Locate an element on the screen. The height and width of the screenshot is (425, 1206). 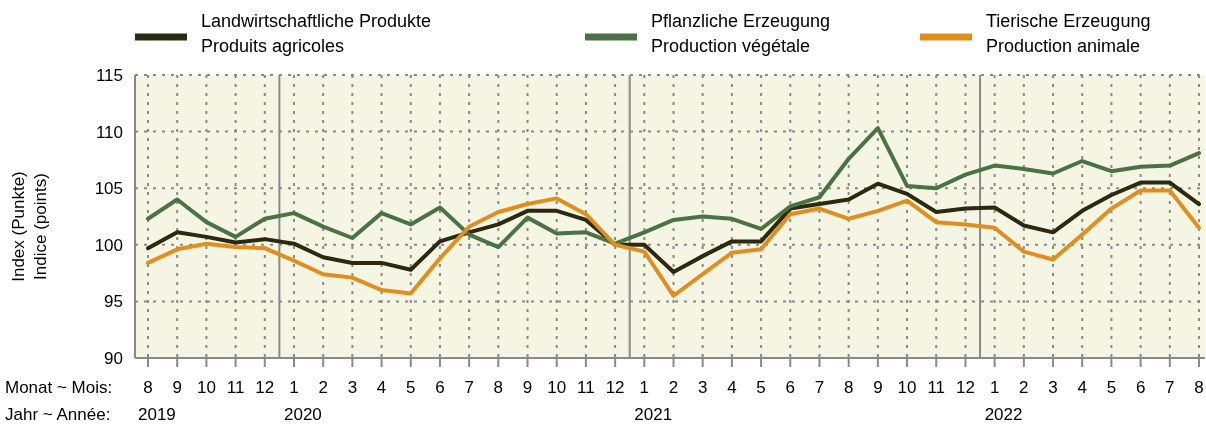
y-tick-label: 110 is located at coordinates (109, 132).